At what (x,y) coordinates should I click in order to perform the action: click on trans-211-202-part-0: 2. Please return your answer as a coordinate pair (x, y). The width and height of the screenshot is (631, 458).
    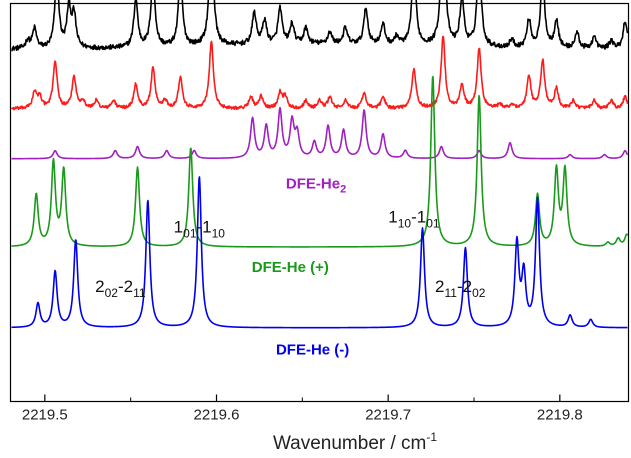
    Looking at the image, I should click on (439, 286).